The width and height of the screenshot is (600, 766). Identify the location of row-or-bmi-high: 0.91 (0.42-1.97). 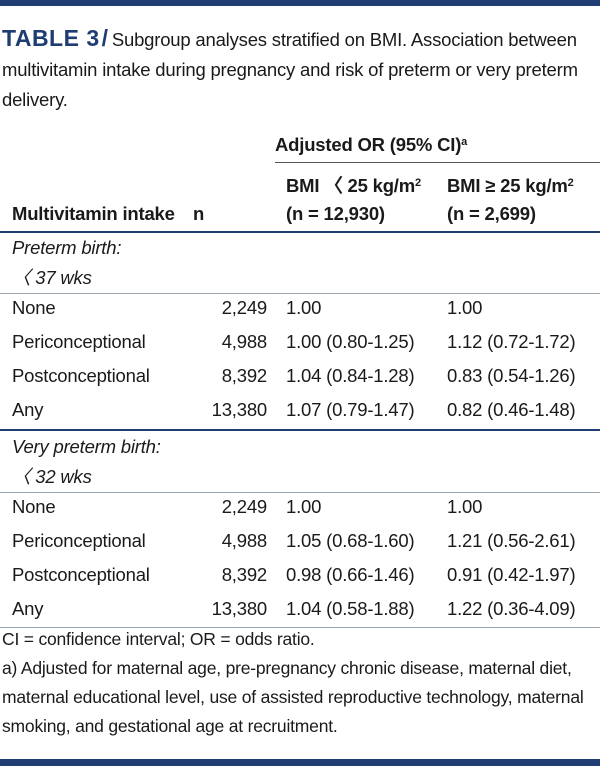
(511, 574).